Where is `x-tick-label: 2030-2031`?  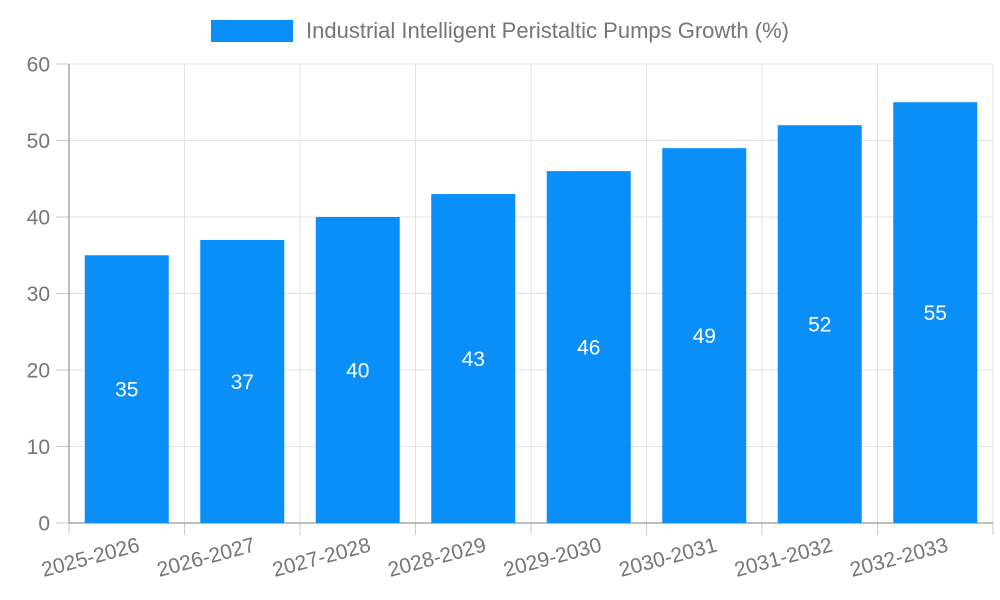
x-tick-label: 2030-2031 is located at coordinates (668, 558).